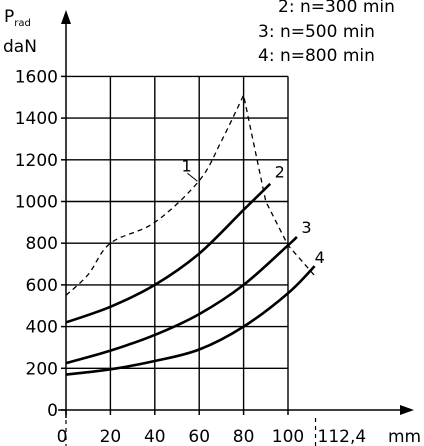  I want to click on legend-item: 2: n=300 min, so click(336, 8).